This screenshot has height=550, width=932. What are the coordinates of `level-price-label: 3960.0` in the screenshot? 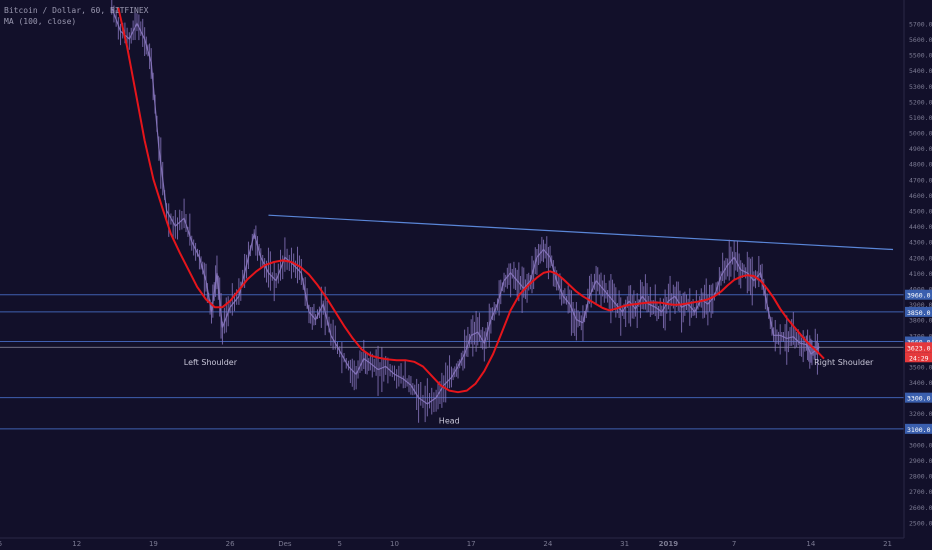 It's located at (919, 296).